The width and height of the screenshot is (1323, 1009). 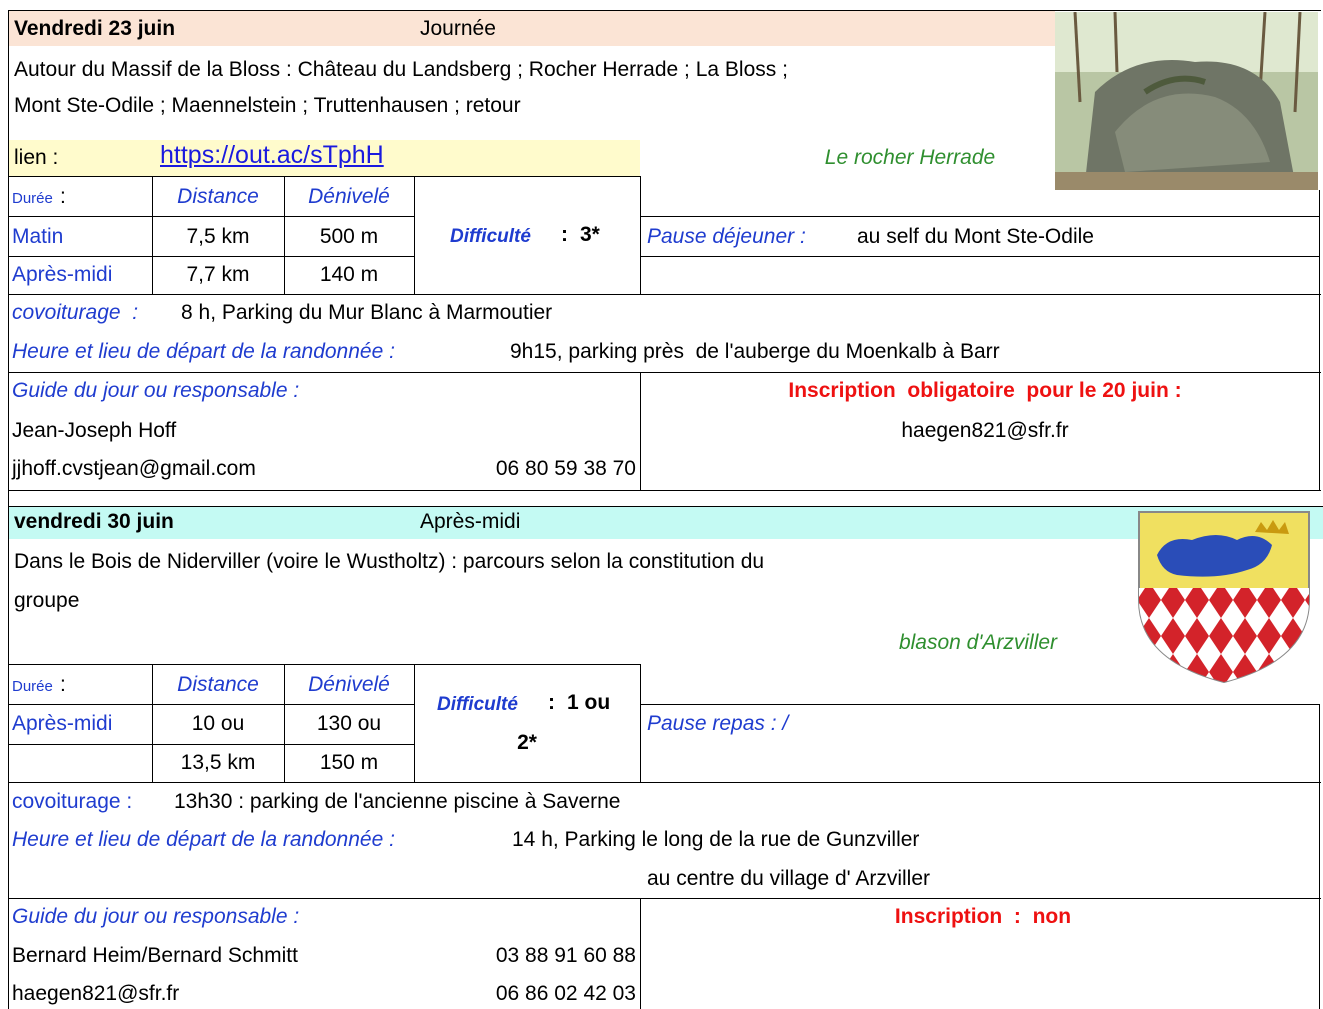 I want to click on guide-email: haegen821@sfr.fr, so click(x=96, y=993).